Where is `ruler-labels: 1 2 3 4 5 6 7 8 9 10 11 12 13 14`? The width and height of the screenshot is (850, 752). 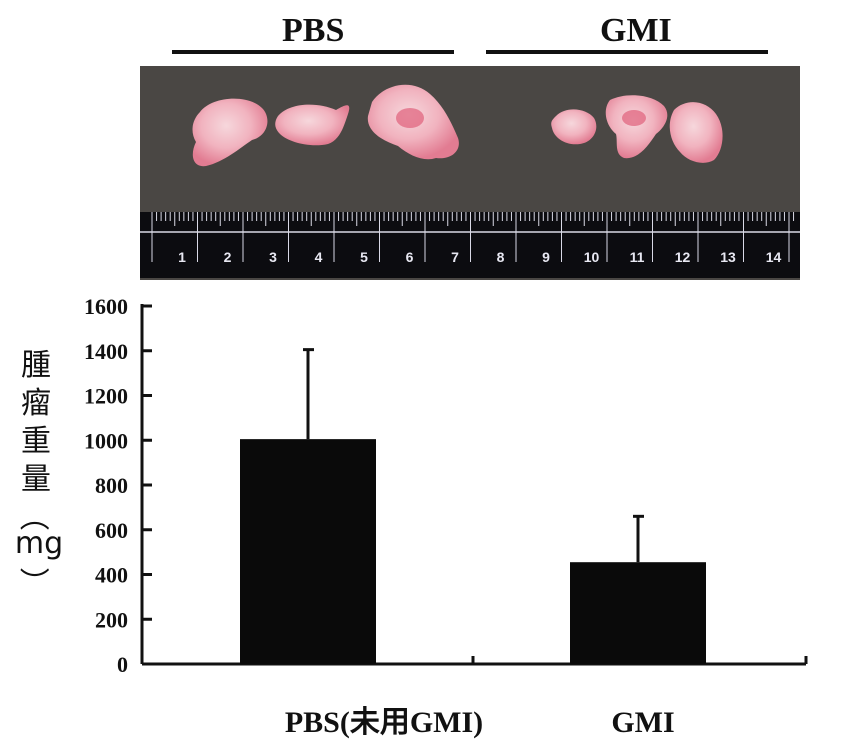
ruler-labels: 1 2 3 4 5 6 7 8 9 10 11 12 13 14 is located at coordinates (479, 257).